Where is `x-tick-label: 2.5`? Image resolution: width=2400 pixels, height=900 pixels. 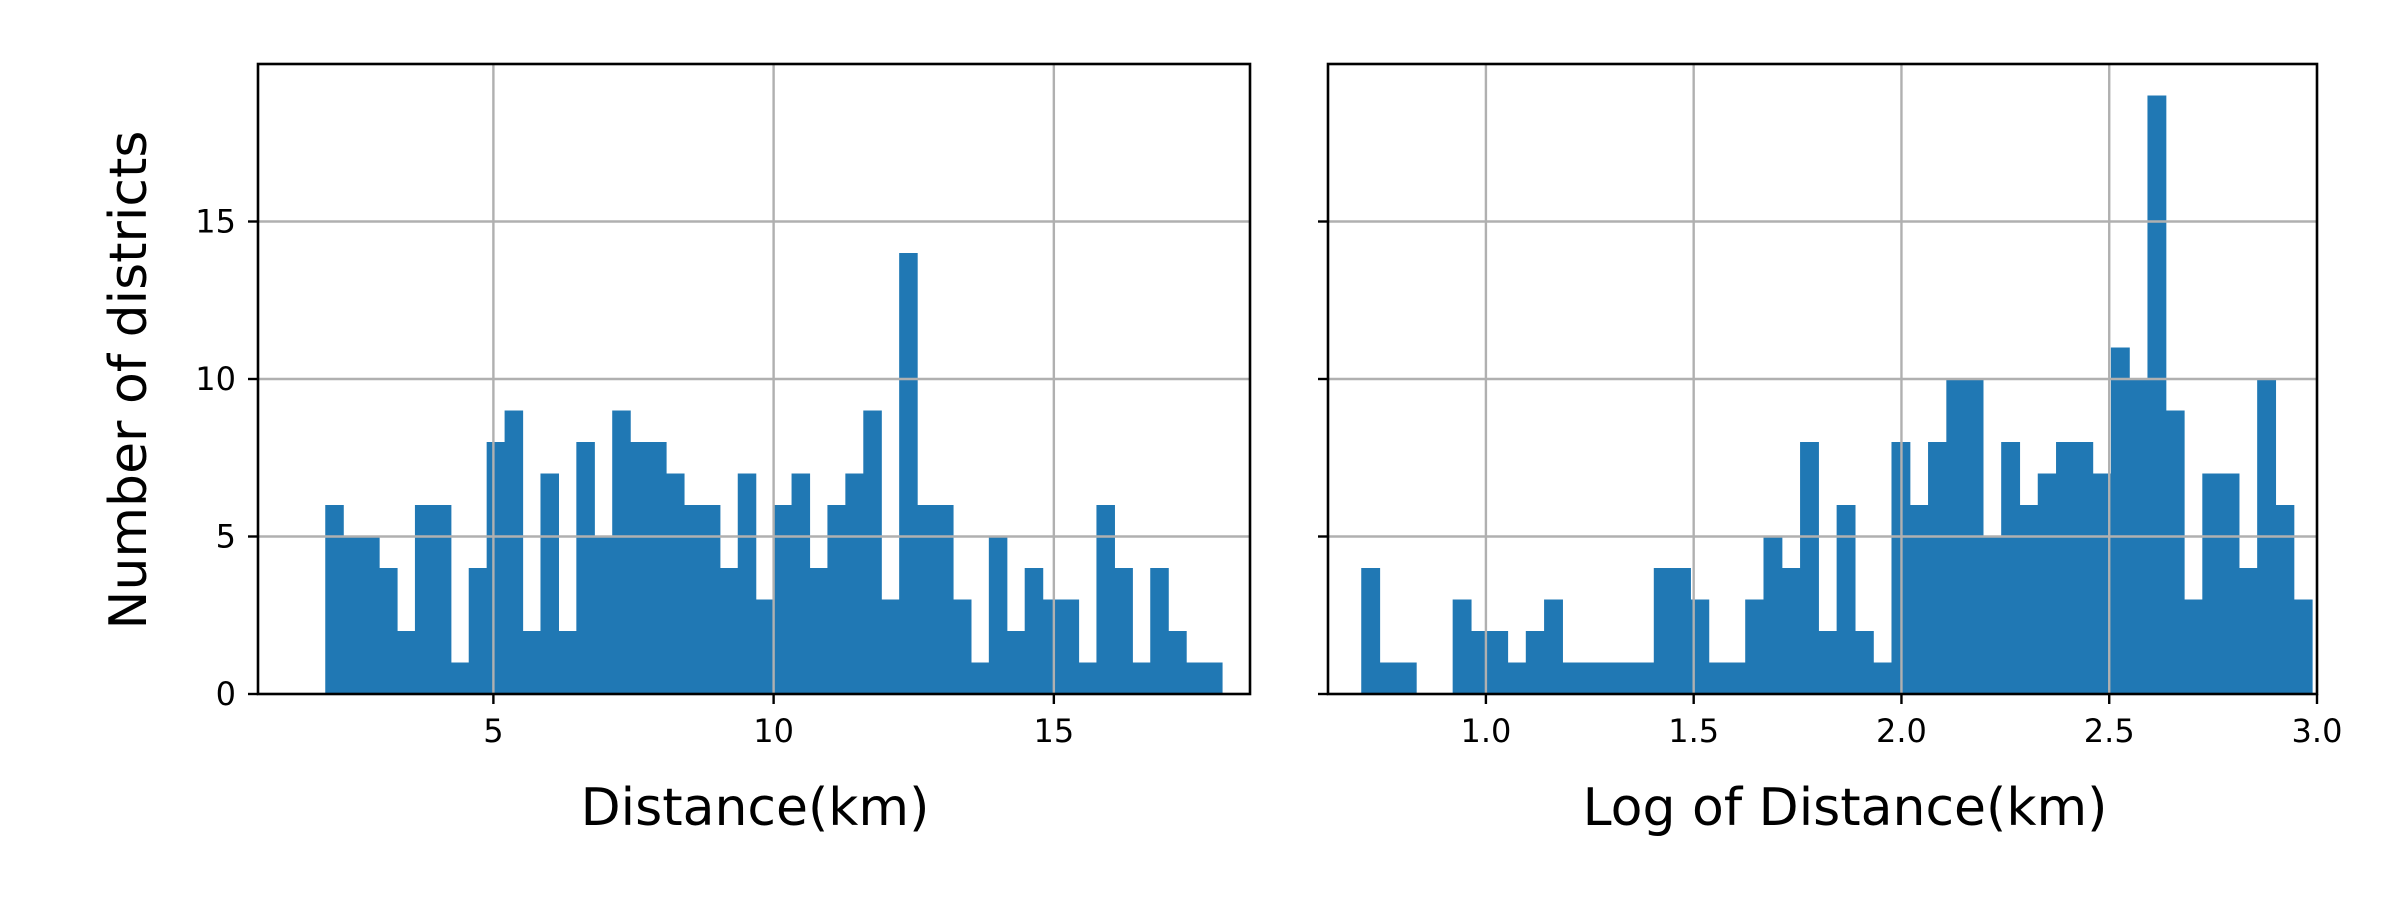
x-tick-label: 2.5 is located at coordinates (2109, 731).